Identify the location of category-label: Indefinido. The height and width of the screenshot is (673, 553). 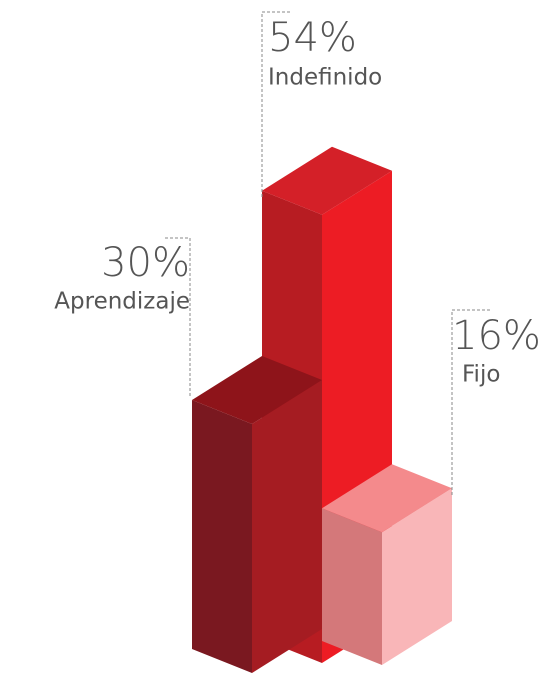
(325, 78).